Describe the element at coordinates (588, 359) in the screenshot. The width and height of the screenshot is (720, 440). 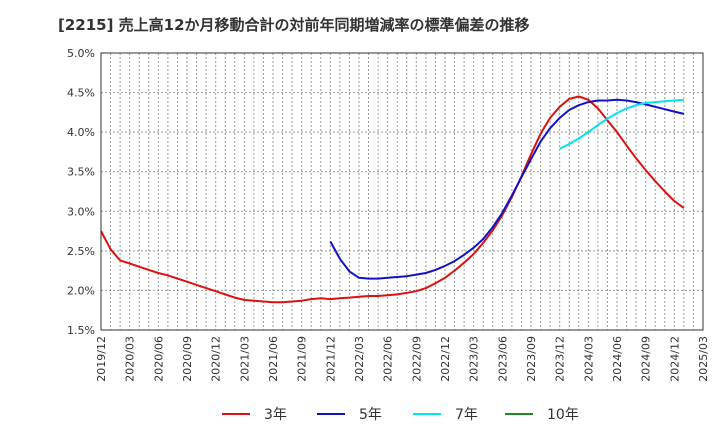
I see `x-tick-label: 2024/03` at that location.